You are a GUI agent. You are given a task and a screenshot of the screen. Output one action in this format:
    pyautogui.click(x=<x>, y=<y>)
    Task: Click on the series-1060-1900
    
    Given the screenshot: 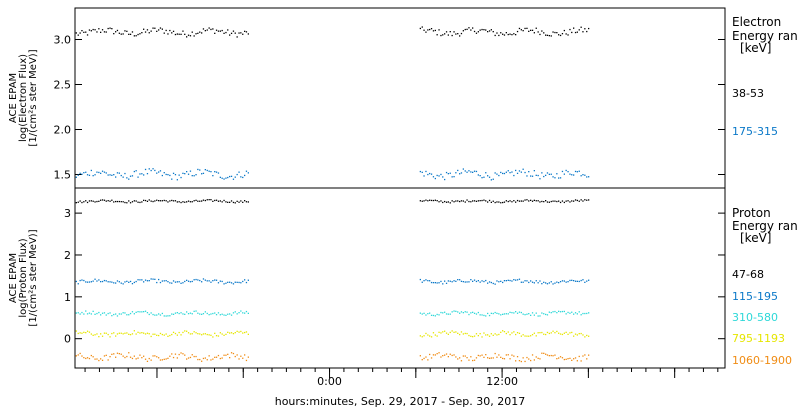 What is the action you would take?
    pyautogui.click(x=332, y=357)
    